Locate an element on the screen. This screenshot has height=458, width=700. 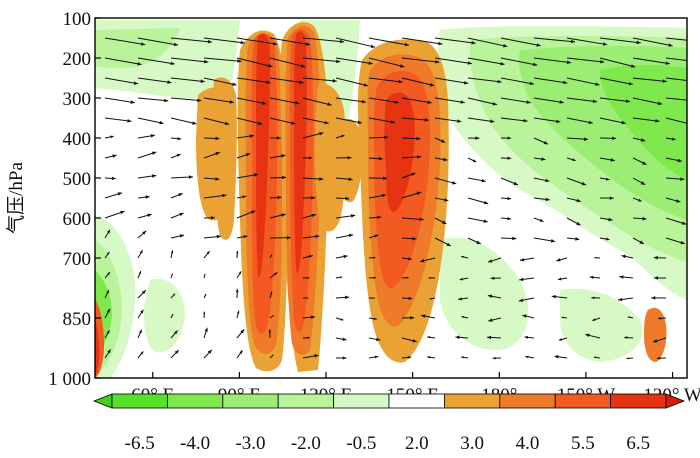
y-tick-label: 200 is located at coordinates (77, 59).